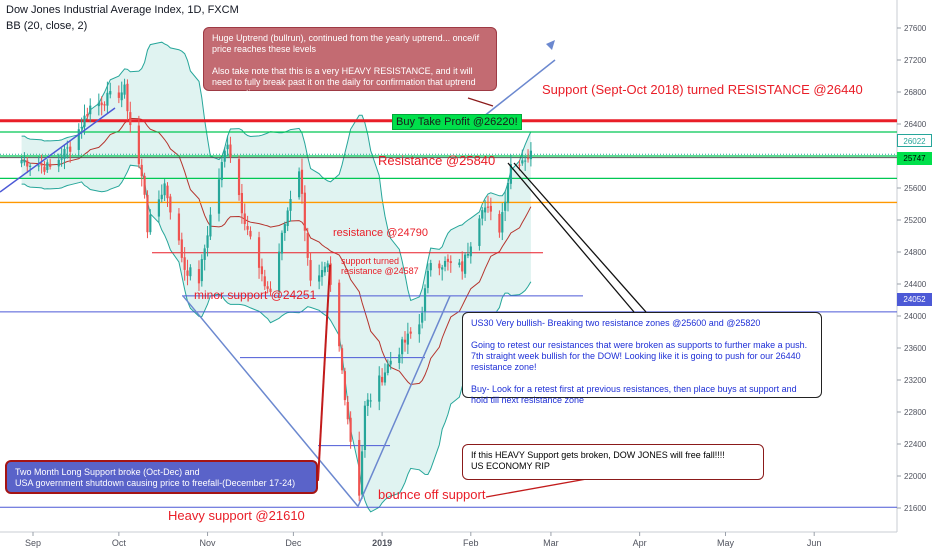 The height and width of the screenshot is (550, 932). Describe the element at coordinates (726, 543) in the screenshot. I see `x-tick-label: May` at that location.